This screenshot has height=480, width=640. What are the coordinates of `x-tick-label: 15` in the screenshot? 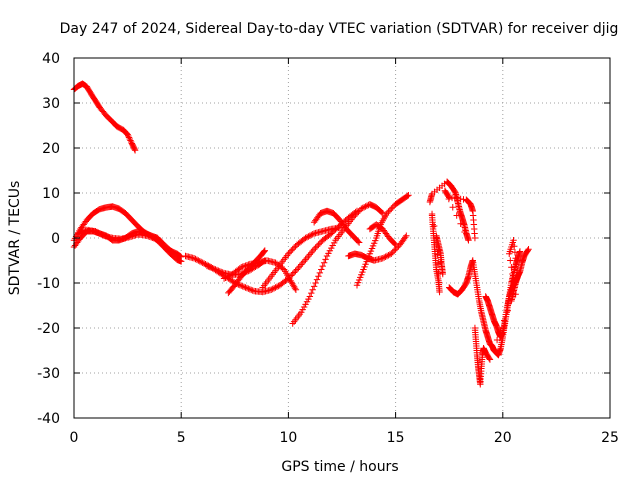 It's located at (396, 438).